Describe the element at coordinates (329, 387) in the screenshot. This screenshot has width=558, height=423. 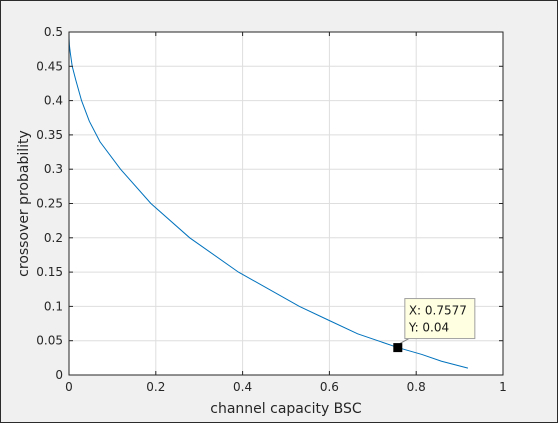
I see `x-tick-label: 0.6` at that location.